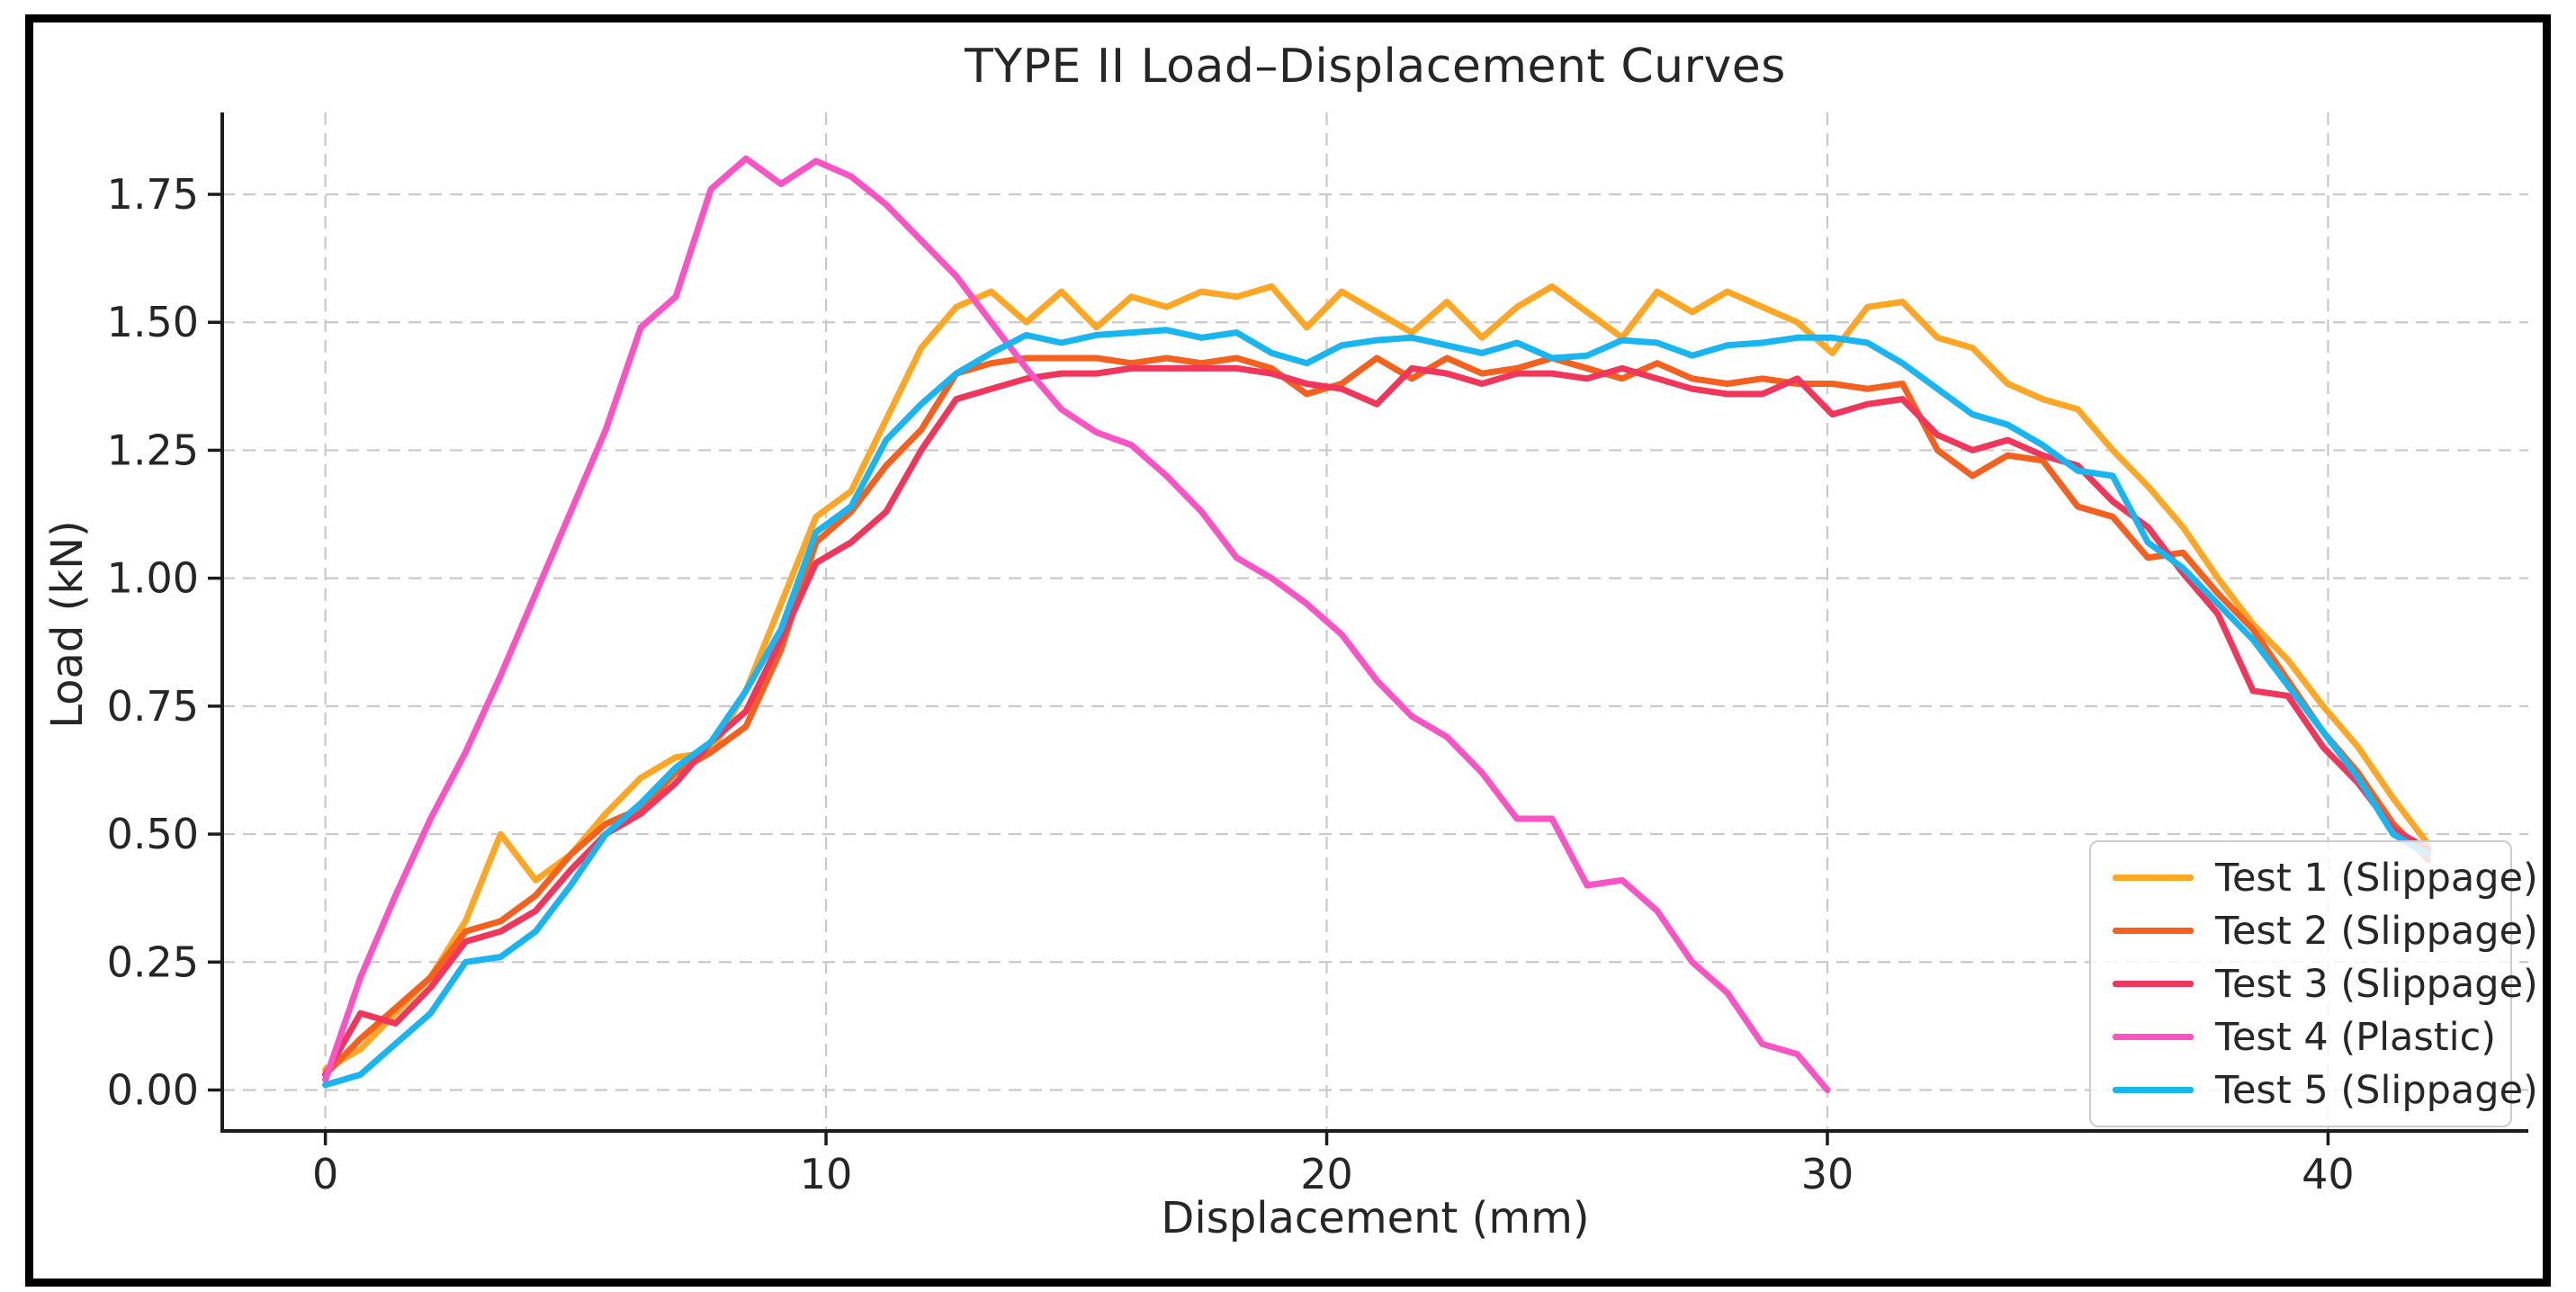 The height and width of the screenshot is (1292, 2576). What do you see at coordinates (2376, 1090) in the screenshot?
I see `legend-item-label: Test 5 (Slippage)` at bounding box center [2376, 1090].